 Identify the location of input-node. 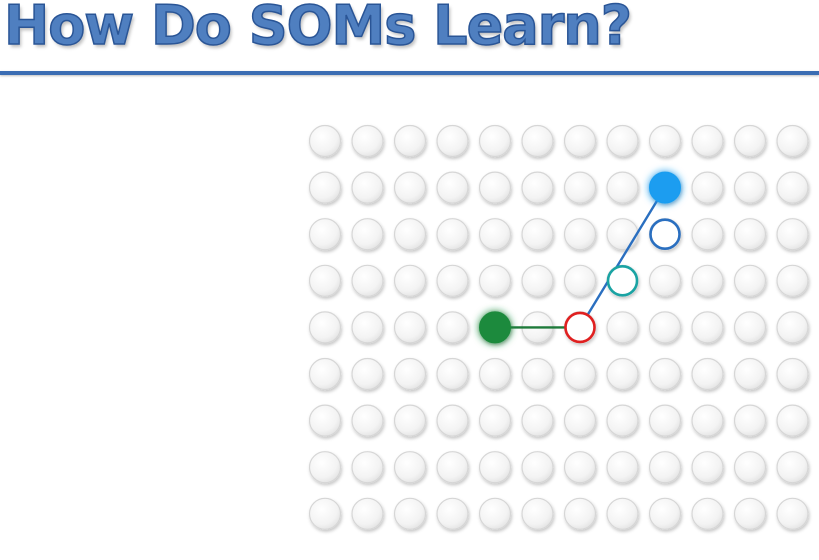
(495, 327).